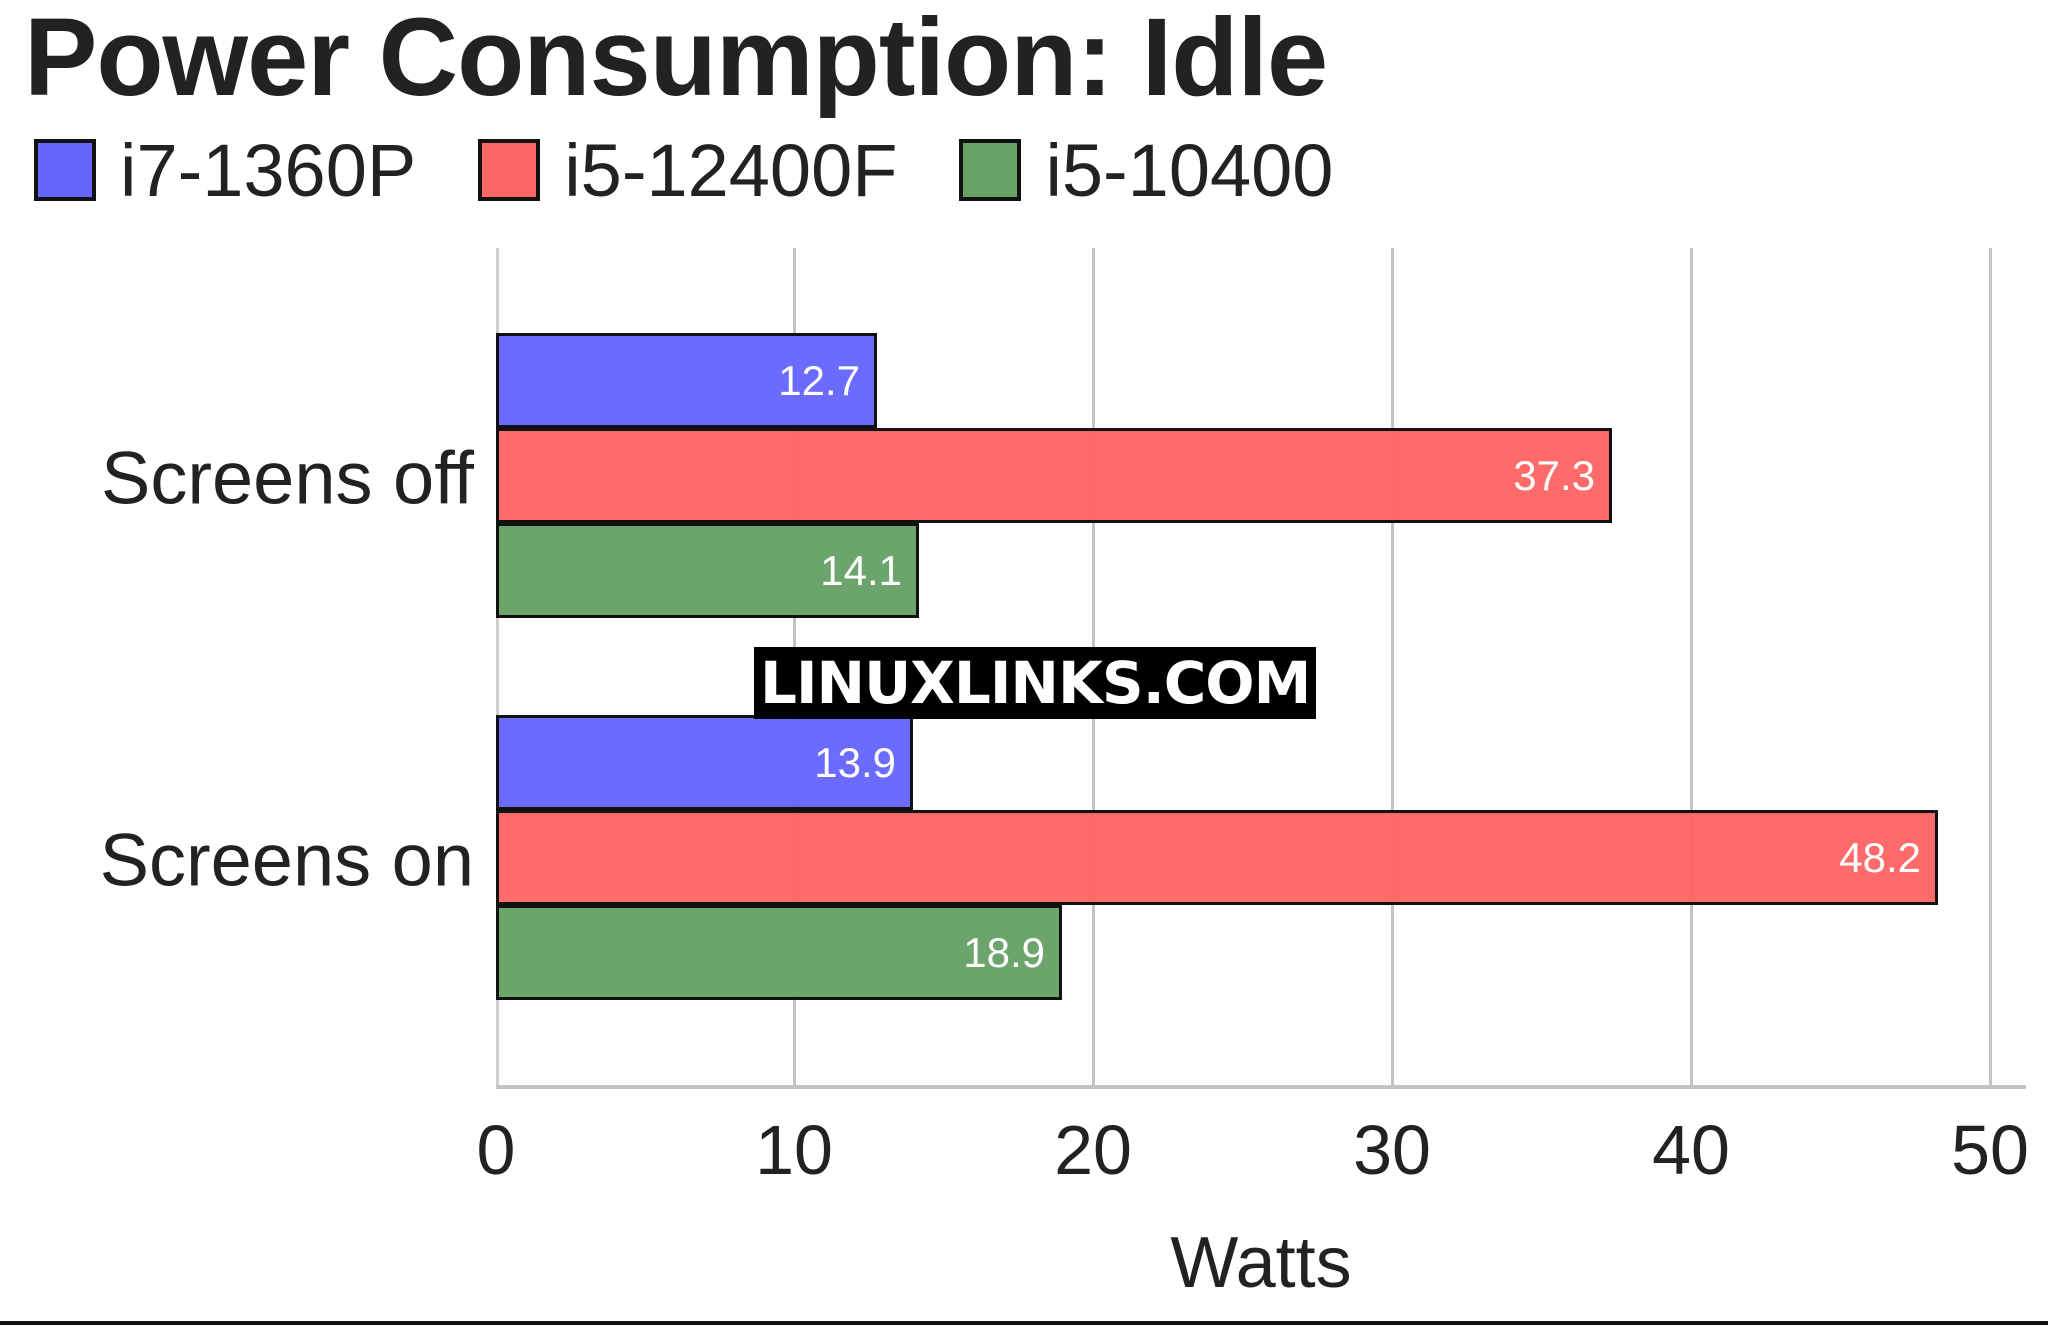  Describe the element at coordinates (855, 762) in the screenshot. I see `bar-value: 13.9` at that location.